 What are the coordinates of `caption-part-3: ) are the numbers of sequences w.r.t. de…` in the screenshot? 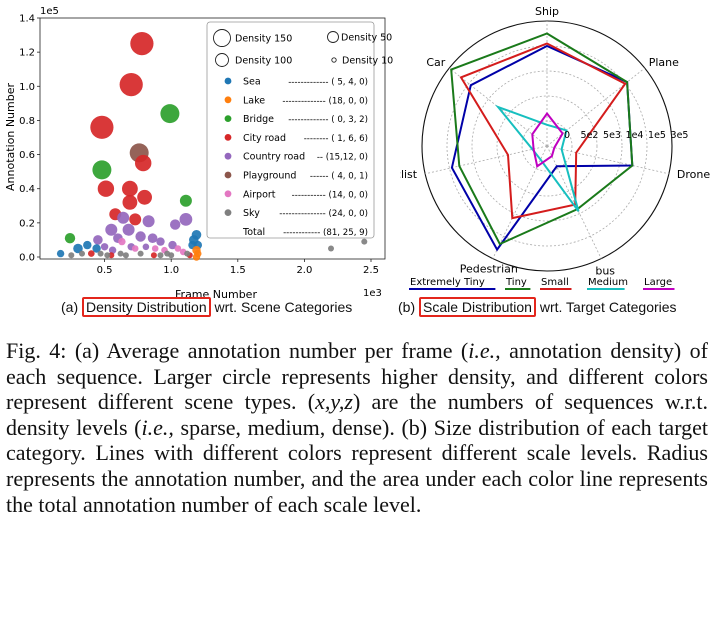 It's located at (357, 414).